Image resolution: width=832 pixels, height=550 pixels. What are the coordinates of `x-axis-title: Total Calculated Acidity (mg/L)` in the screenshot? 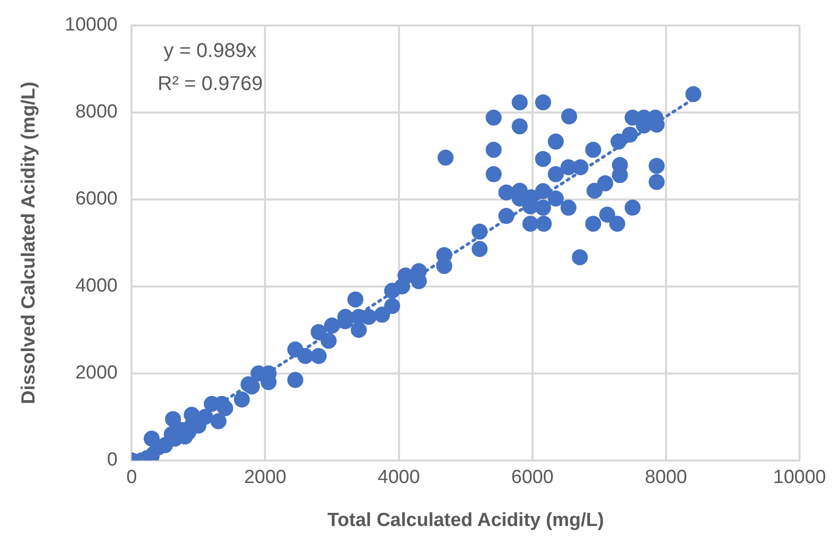 It's located at (465, 520).